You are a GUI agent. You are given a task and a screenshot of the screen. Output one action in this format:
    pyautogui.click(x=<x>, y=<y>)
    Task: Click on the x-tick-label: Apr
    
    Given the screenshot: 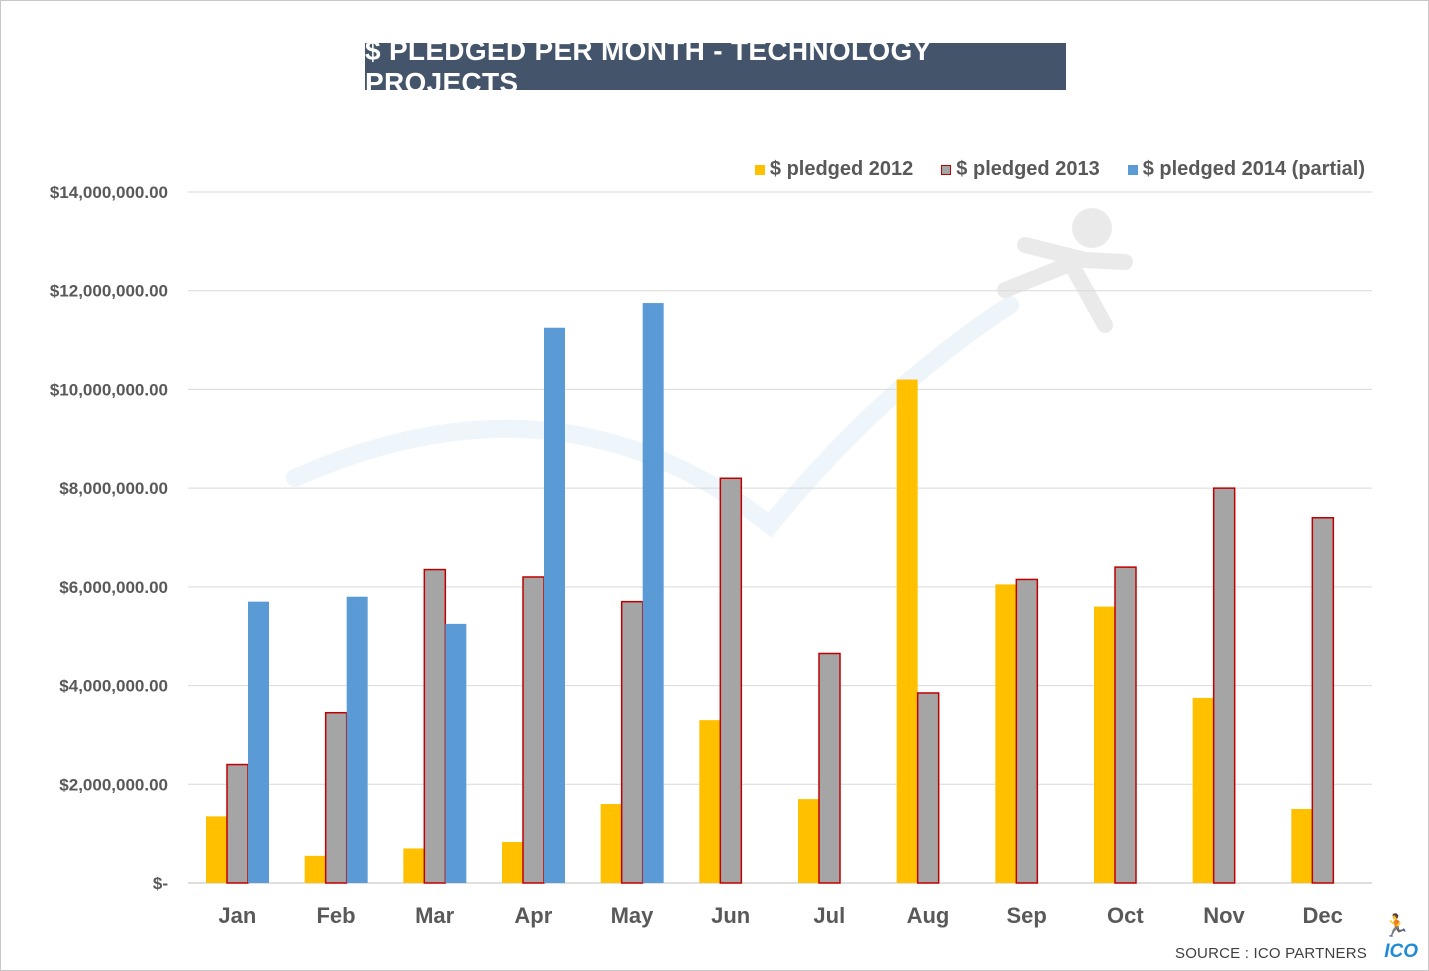 What is the action you would take?
    pyautogui.click(x=533, y=915)
    